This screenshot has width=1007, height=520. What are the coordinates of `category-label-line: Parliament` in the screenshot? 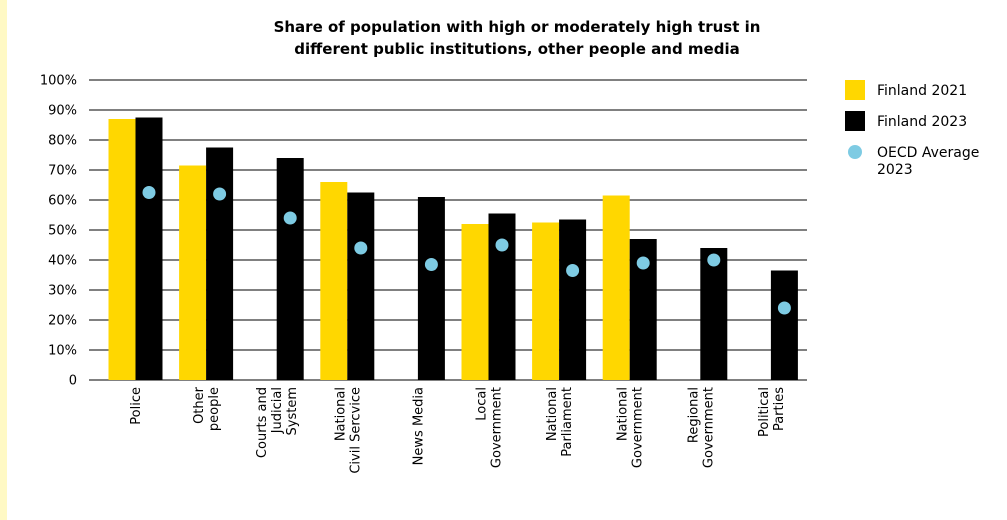 It's located at (567, 422).